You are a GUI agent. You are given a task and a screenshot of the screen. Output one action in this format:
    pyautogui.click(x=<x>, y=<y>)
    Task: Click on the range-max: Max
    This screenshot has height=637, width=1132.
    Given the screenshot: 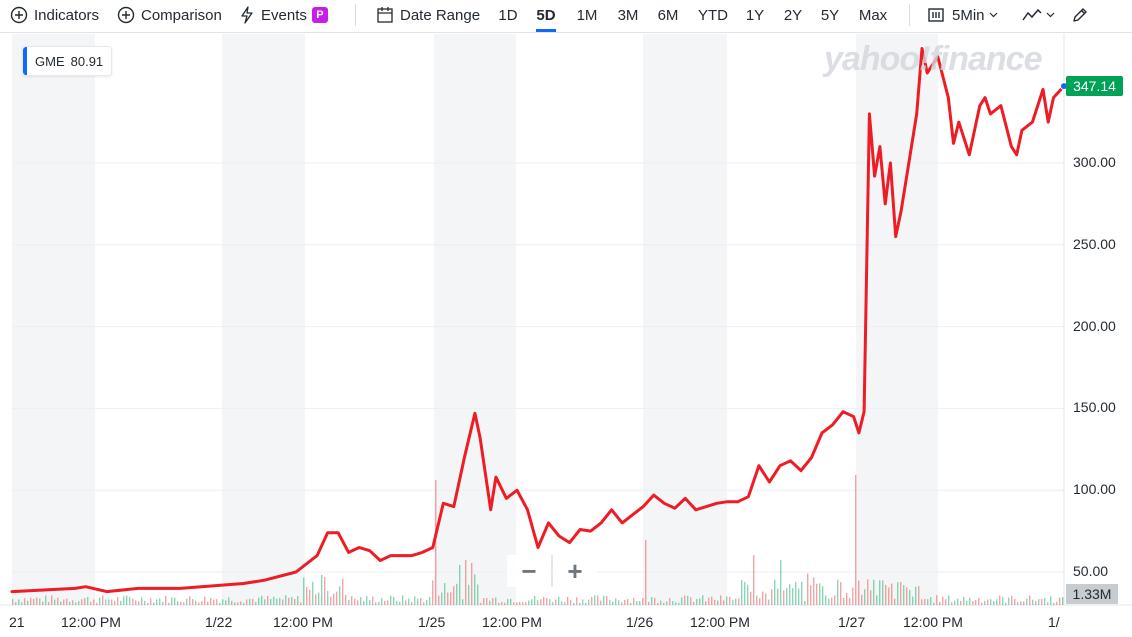 What is the action you would take?
    pyautogui.click(x=873, y=15)
    